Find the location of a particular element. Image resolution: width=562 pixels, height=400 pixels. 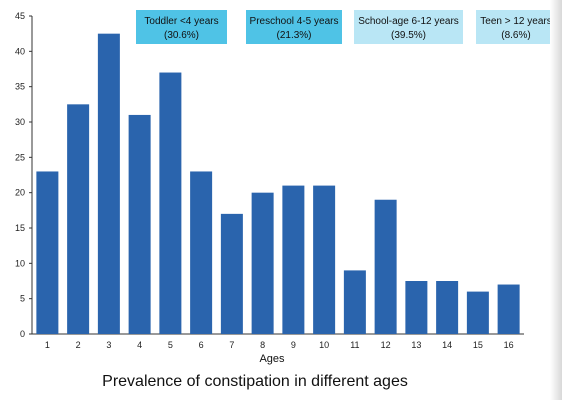

y-tick-label: 5 is located at coordinates (22, 299).